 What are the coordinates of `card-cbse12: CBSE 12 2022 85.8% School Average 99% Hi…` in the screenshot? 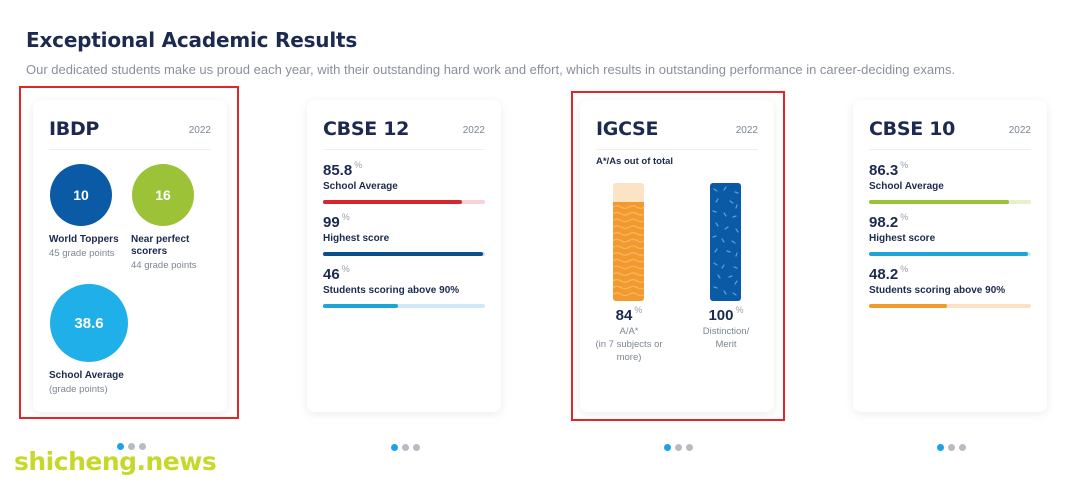 It's located at (404, 256).